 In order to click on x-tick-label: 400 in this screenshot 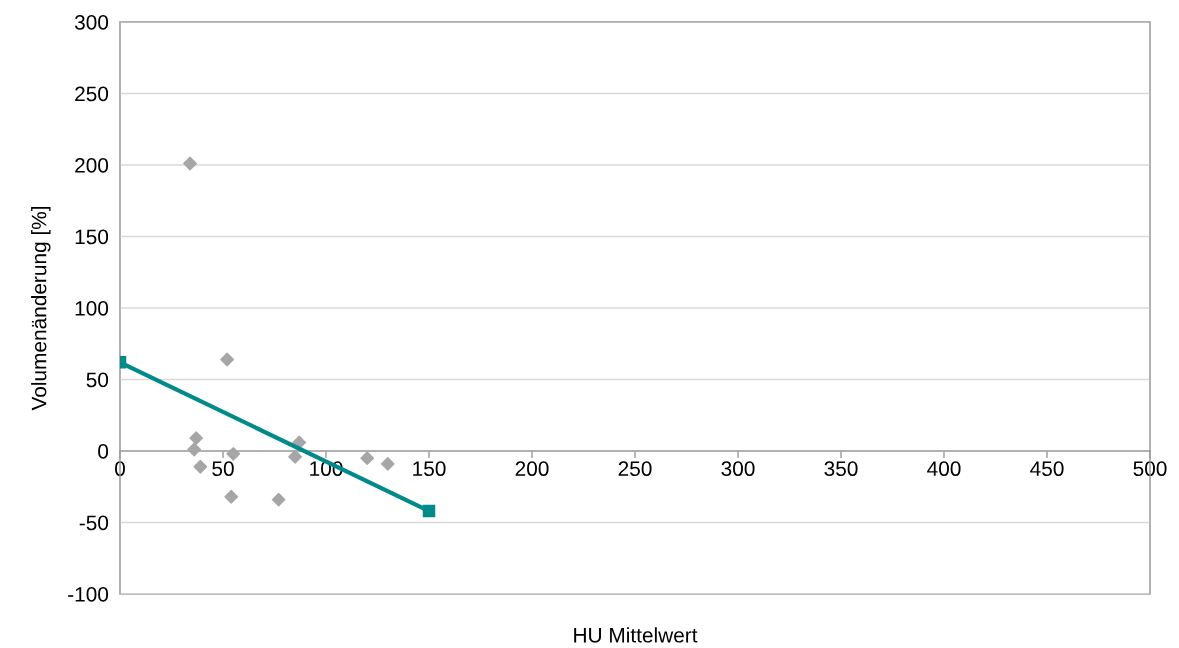, I will do `click(944, 469)`.